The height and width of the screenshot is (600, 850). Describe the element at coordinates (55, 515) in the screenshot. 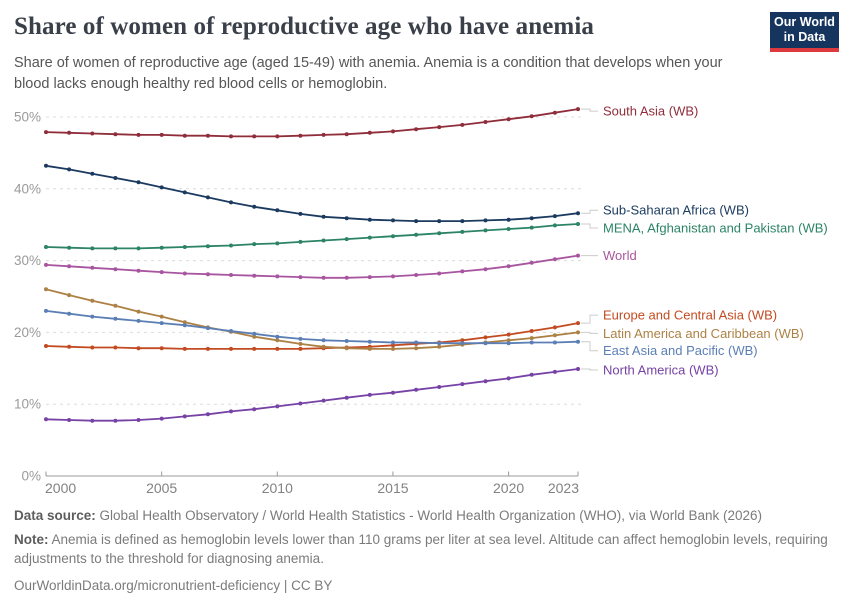

I see `data-source-label: Data source:` at that location.